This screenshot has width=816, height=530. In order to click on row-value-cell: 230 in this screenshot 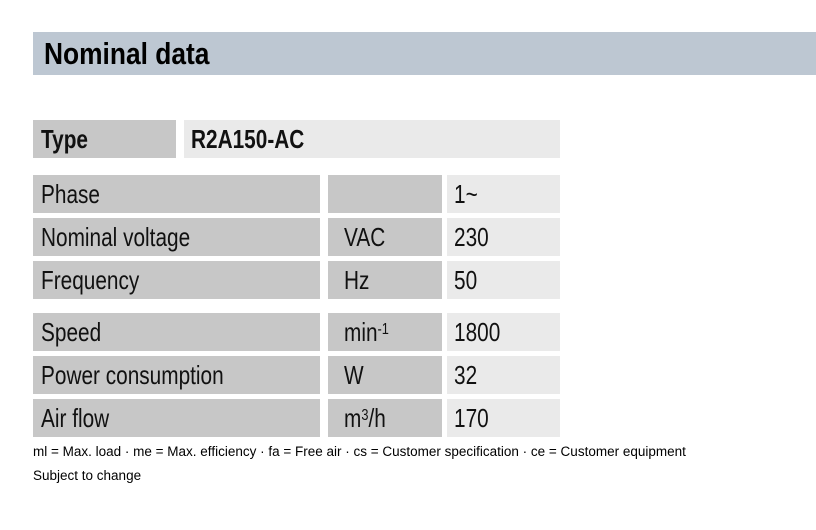, I will do `click(503, 237)`.